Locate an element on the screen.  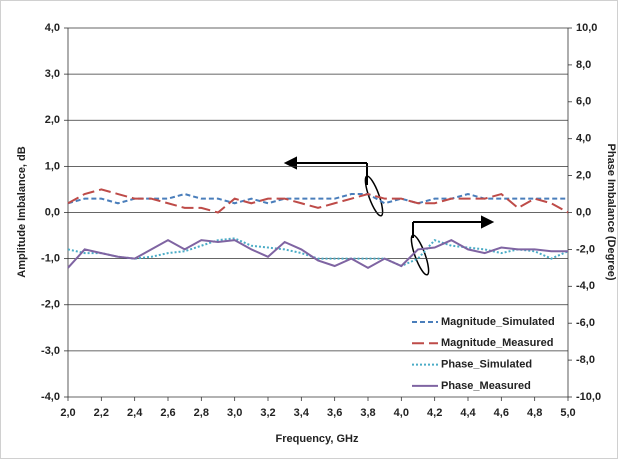
y-tick-label: -4,0 is located at coordinates (50, 397).